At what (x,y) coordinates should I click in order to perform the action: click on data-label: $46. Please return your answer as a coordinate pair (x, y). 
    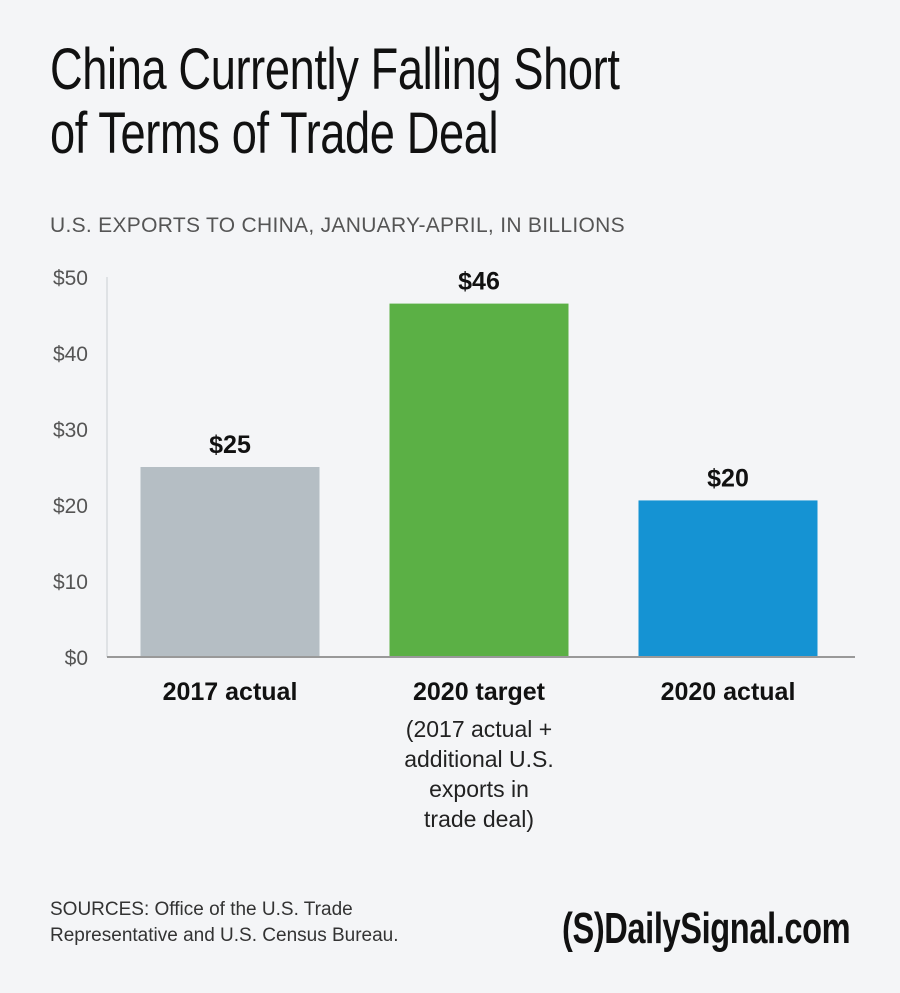
    Looking at the image, I should click on (479, 282).